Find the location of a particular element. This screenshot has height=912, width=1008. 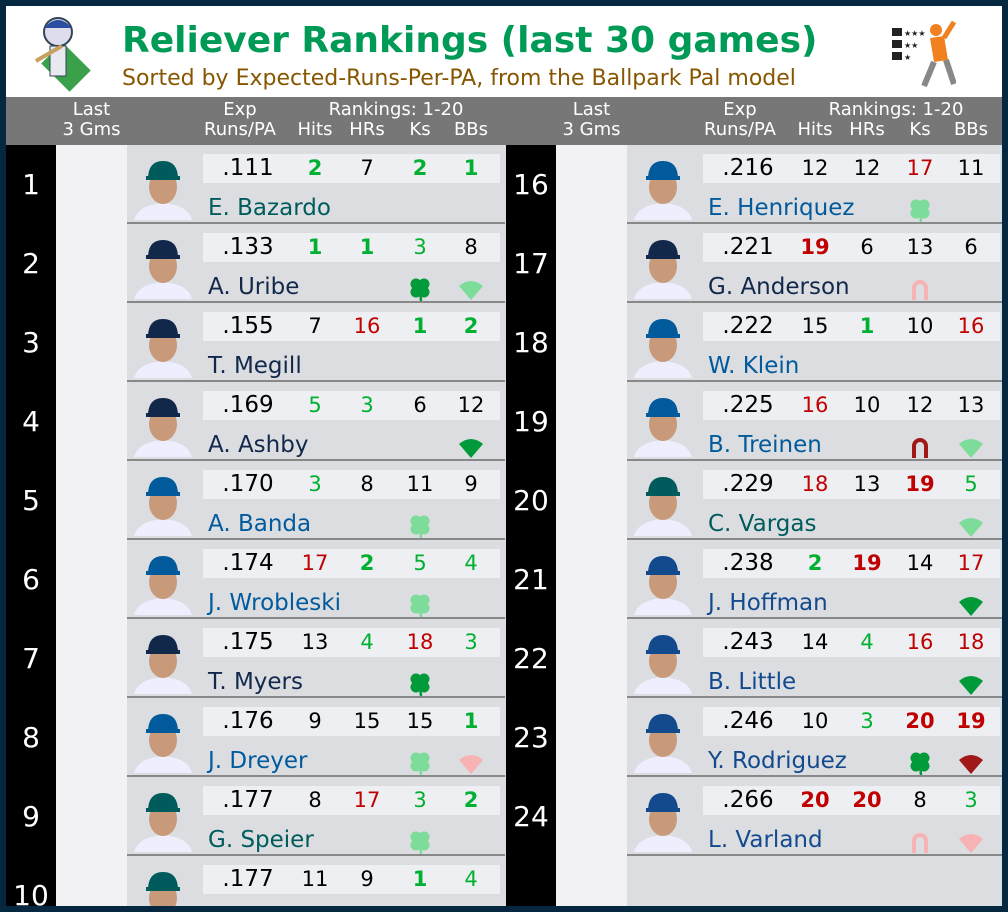

rank-bbs: 12 is located at coordinates (471, 405).